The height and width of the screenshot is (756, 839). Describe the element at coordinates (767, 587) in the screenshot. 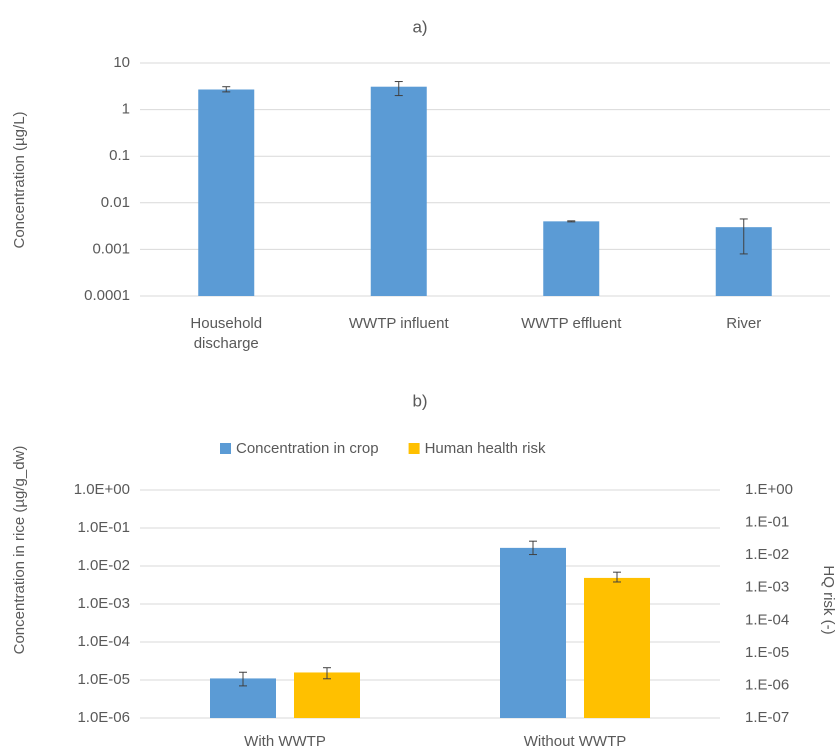

I see `y2-tick-label: 1.E-03` at that location.